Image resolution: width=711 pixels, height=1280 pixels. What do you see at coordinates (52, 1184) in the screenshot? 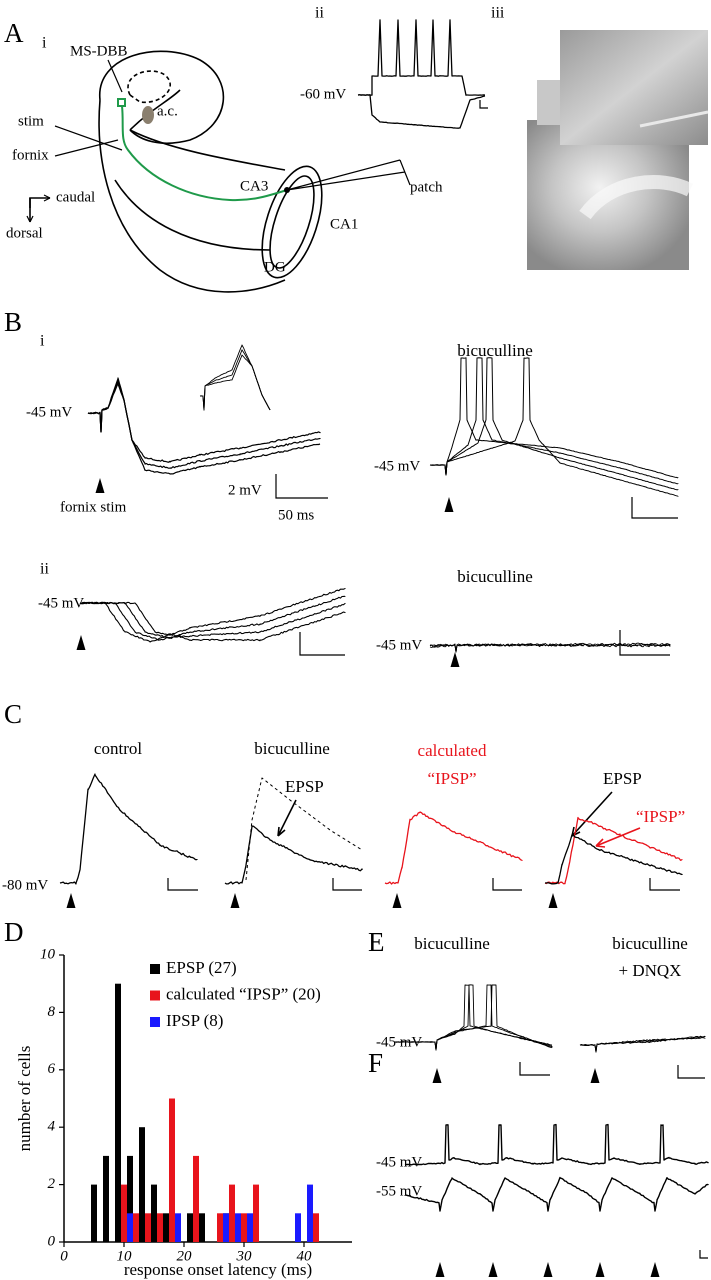
I see `y-tick-label: 2` at bounding box center [52, 1184].